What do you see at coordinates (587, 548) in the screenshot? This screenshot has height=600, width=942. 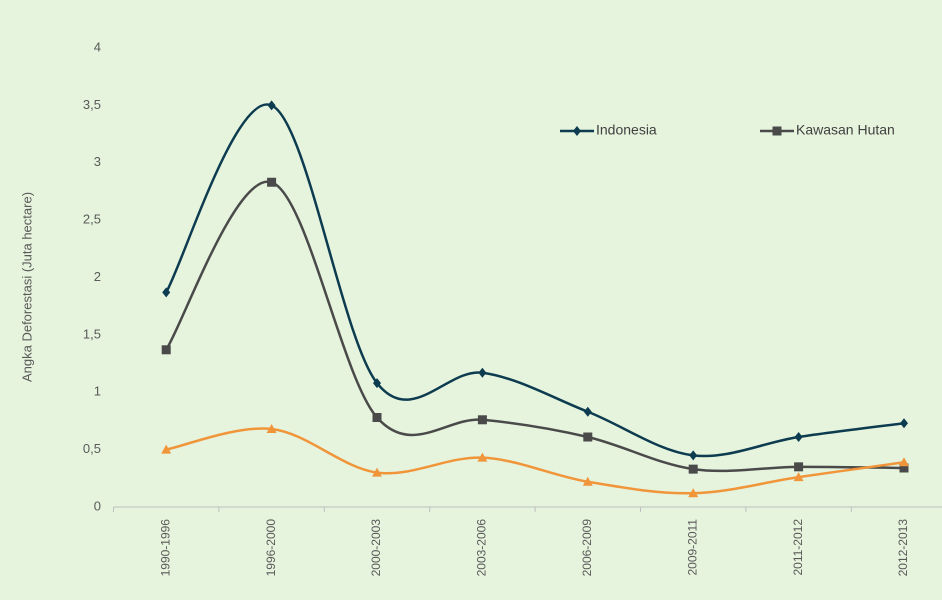 I see `x-tick-label: 2006-2009` at bounding box center [587, 548].